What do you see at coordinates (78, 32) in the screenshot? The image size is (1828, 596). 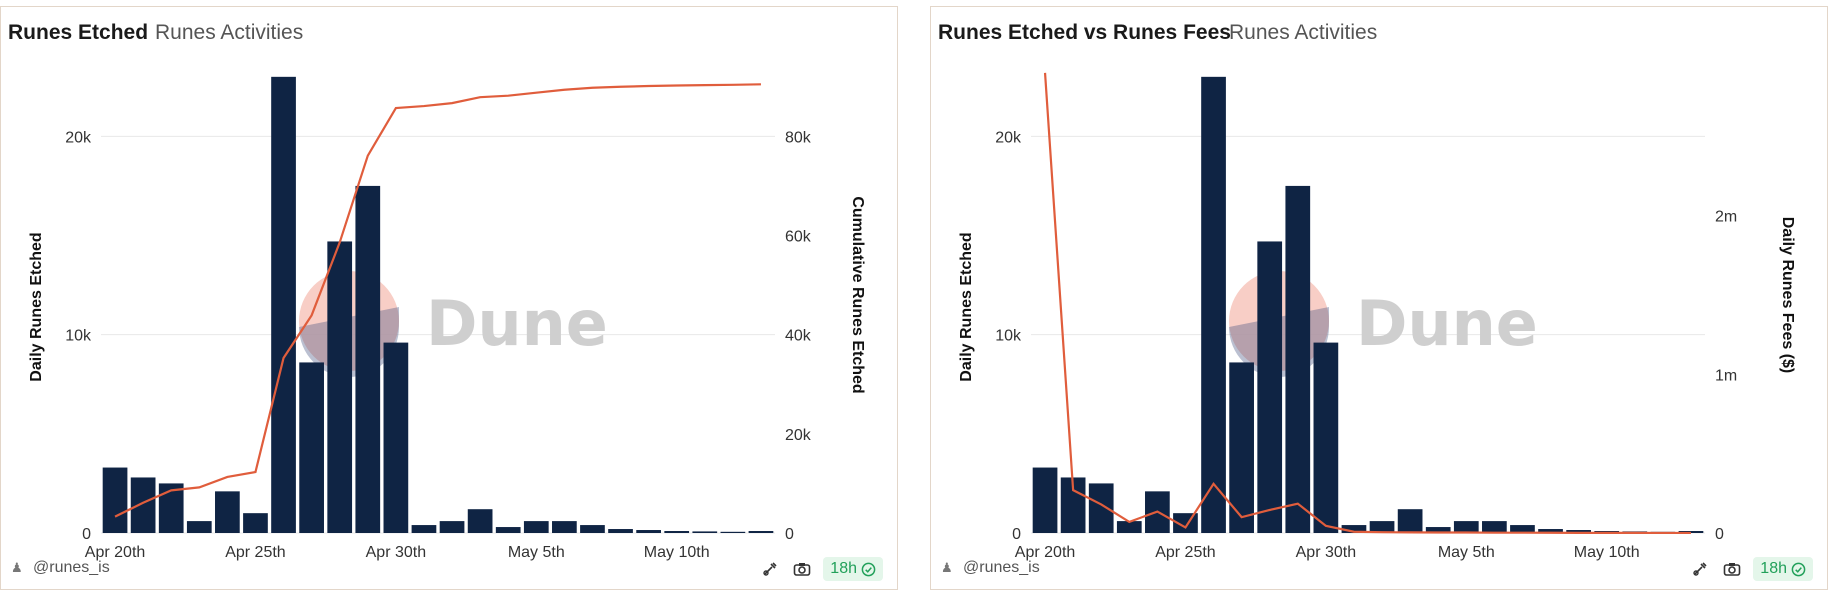 I see `panel-title: Runes Etched` at bounding box center [78, 32].